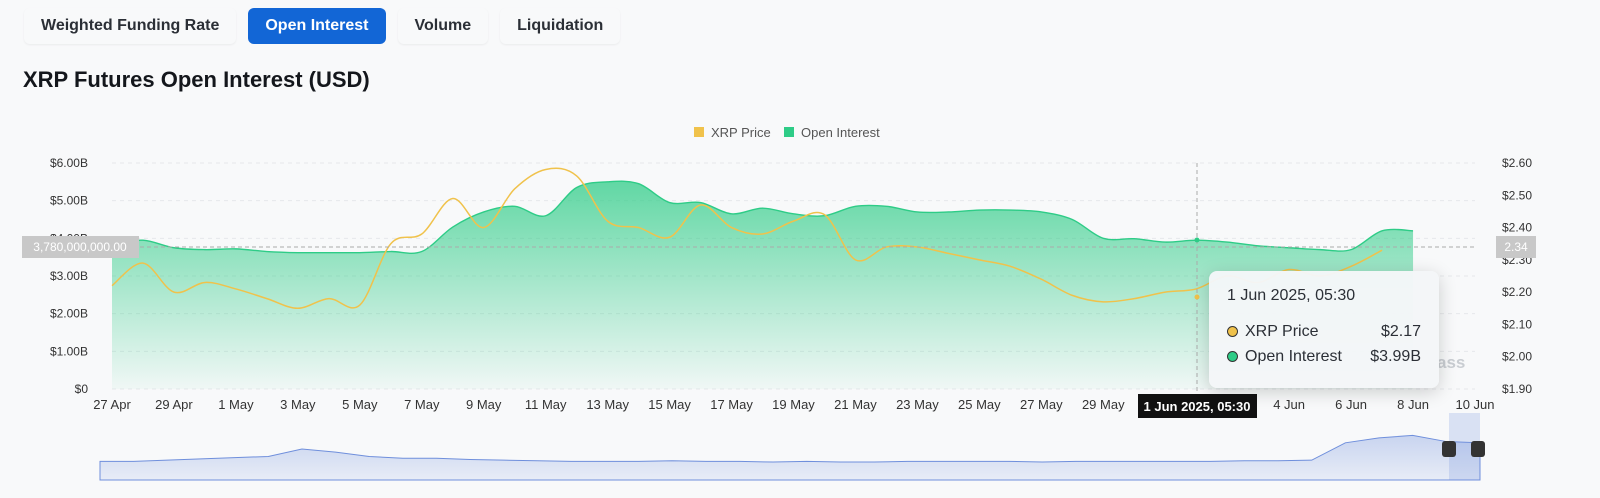 This screenshot has width=1600, height=498. What do you see at coordinates (741, 132) in the screenshot?
I see `legend-label-xrp-price: XRP Price` at bounding box center [741, 132].